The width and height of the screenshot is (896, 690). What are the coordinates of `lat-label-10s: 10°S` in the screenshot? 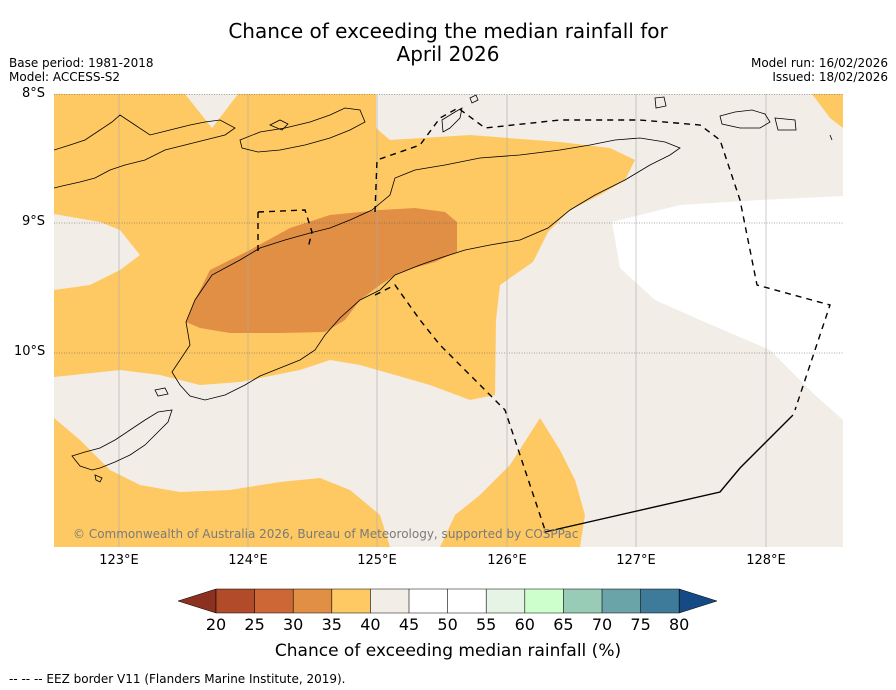 It's located at (30, 351).